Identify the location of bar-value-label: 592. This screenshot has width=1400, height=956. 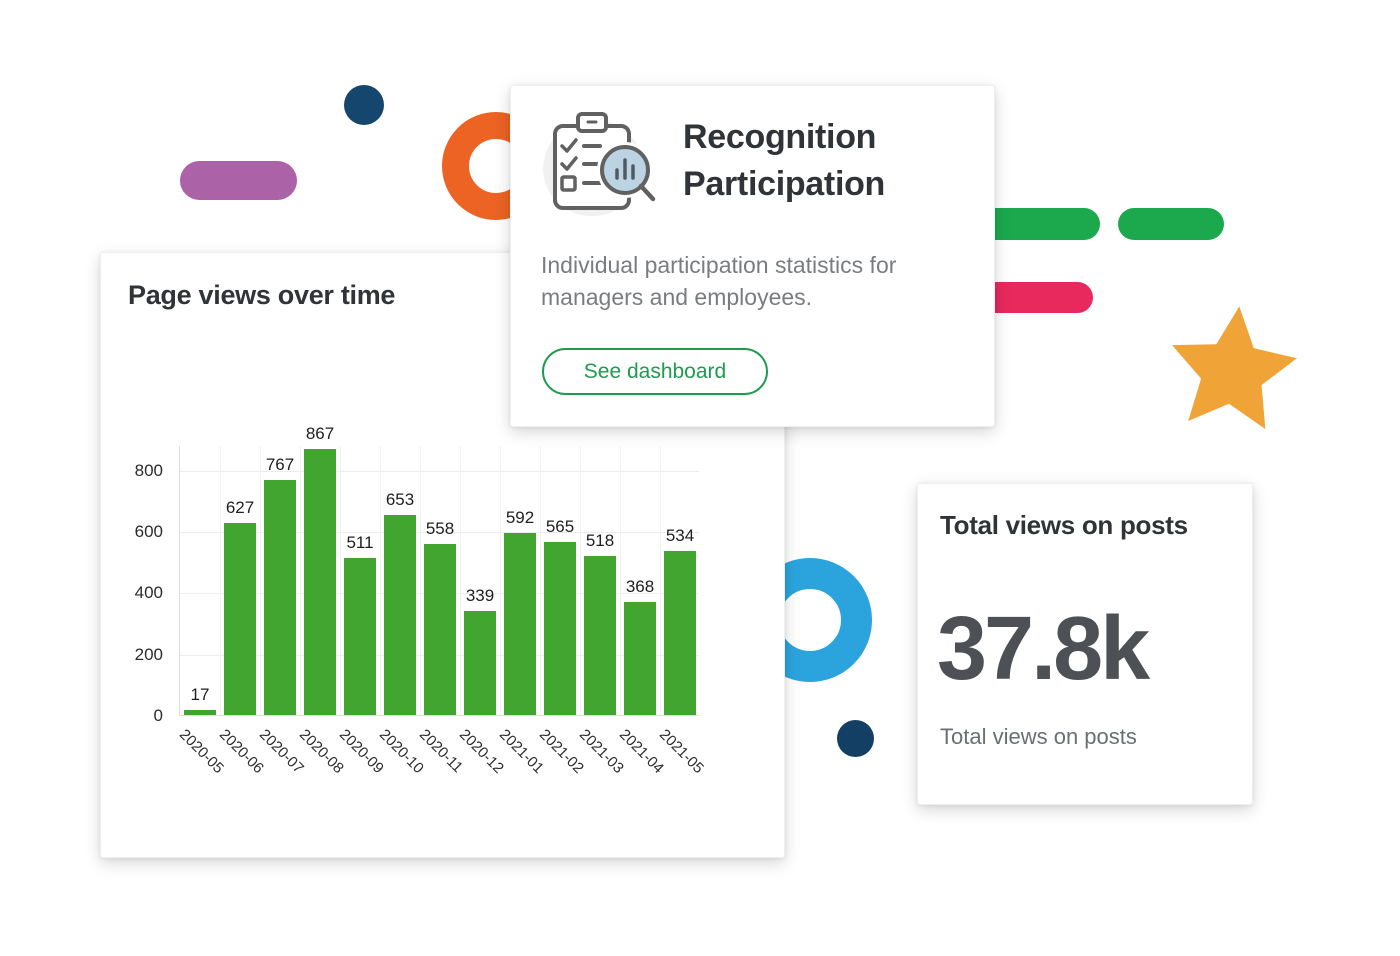
(520, 518).